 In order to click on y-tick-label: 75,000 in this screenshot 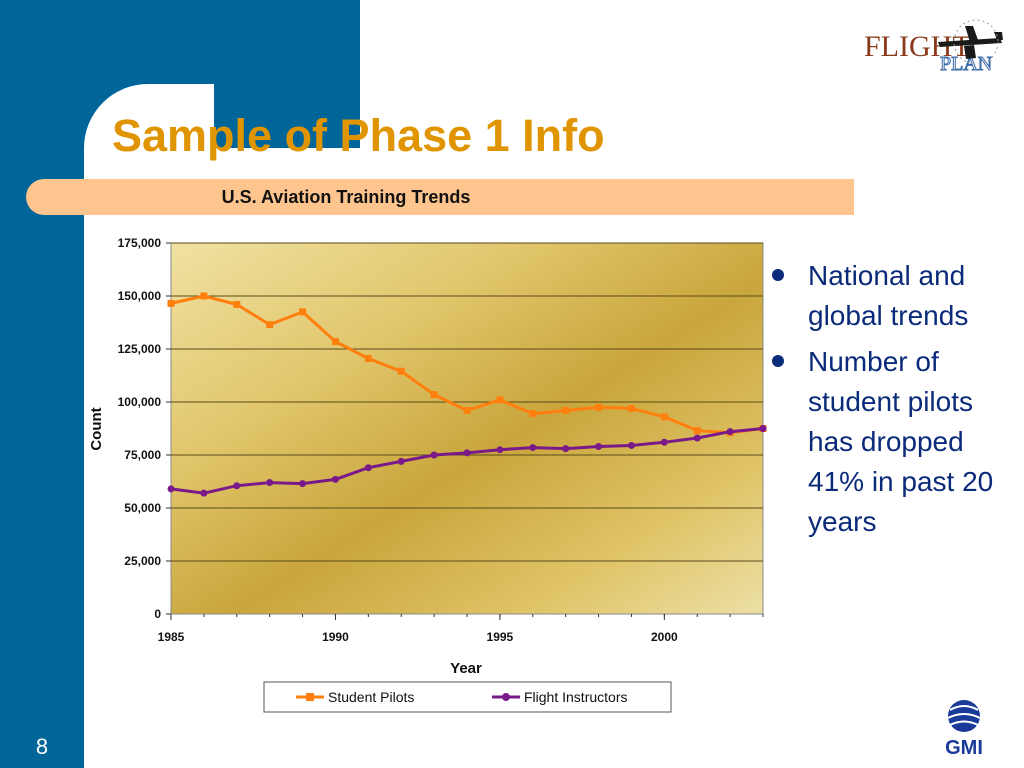, I will do `click(142, 455)`.